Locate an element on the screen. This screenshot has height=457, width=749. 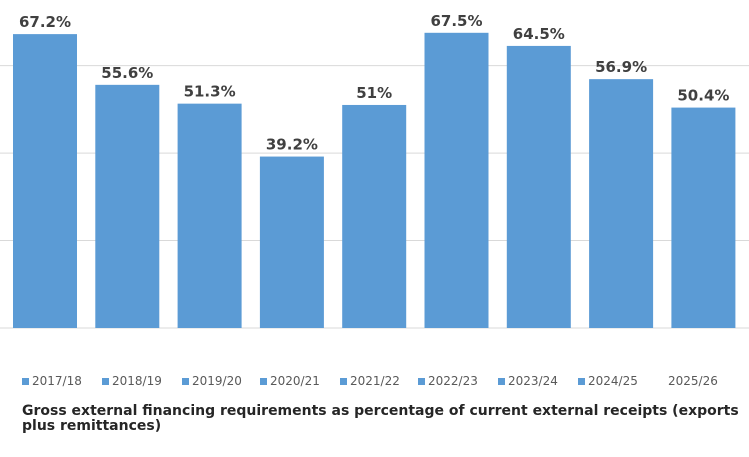
legend-item: 2025/26 is located at coordinates (693, 381).